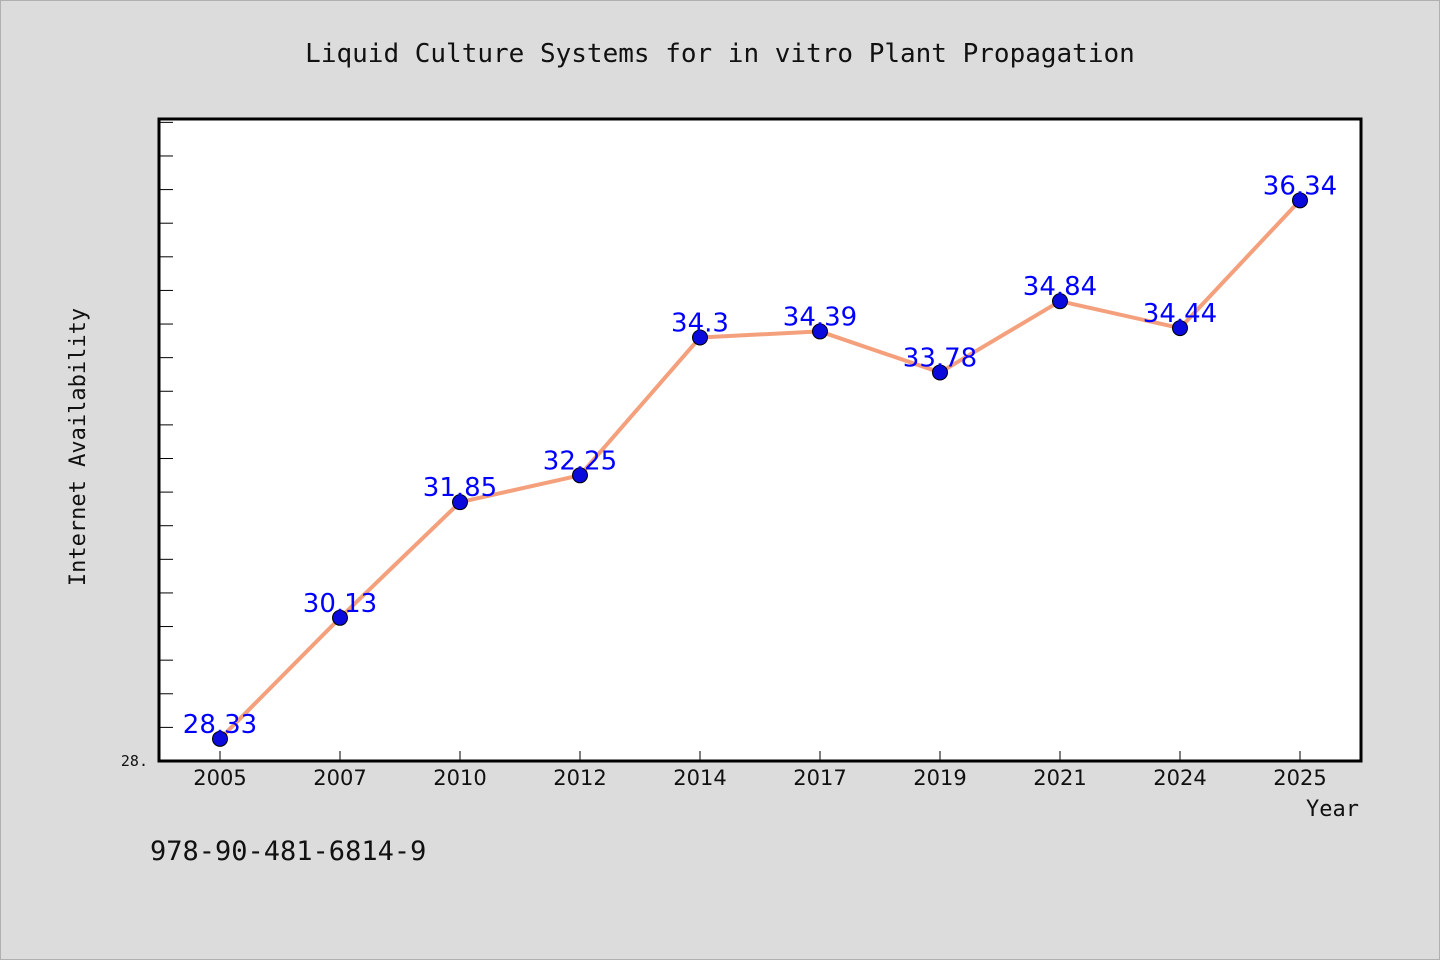 Image resolution: width=1440 pixels, height=960 pixels. What do you see at coordinates (166, 441) in the screenshot?
I see `y-axis-ticks` at bounding box center [166, 441].